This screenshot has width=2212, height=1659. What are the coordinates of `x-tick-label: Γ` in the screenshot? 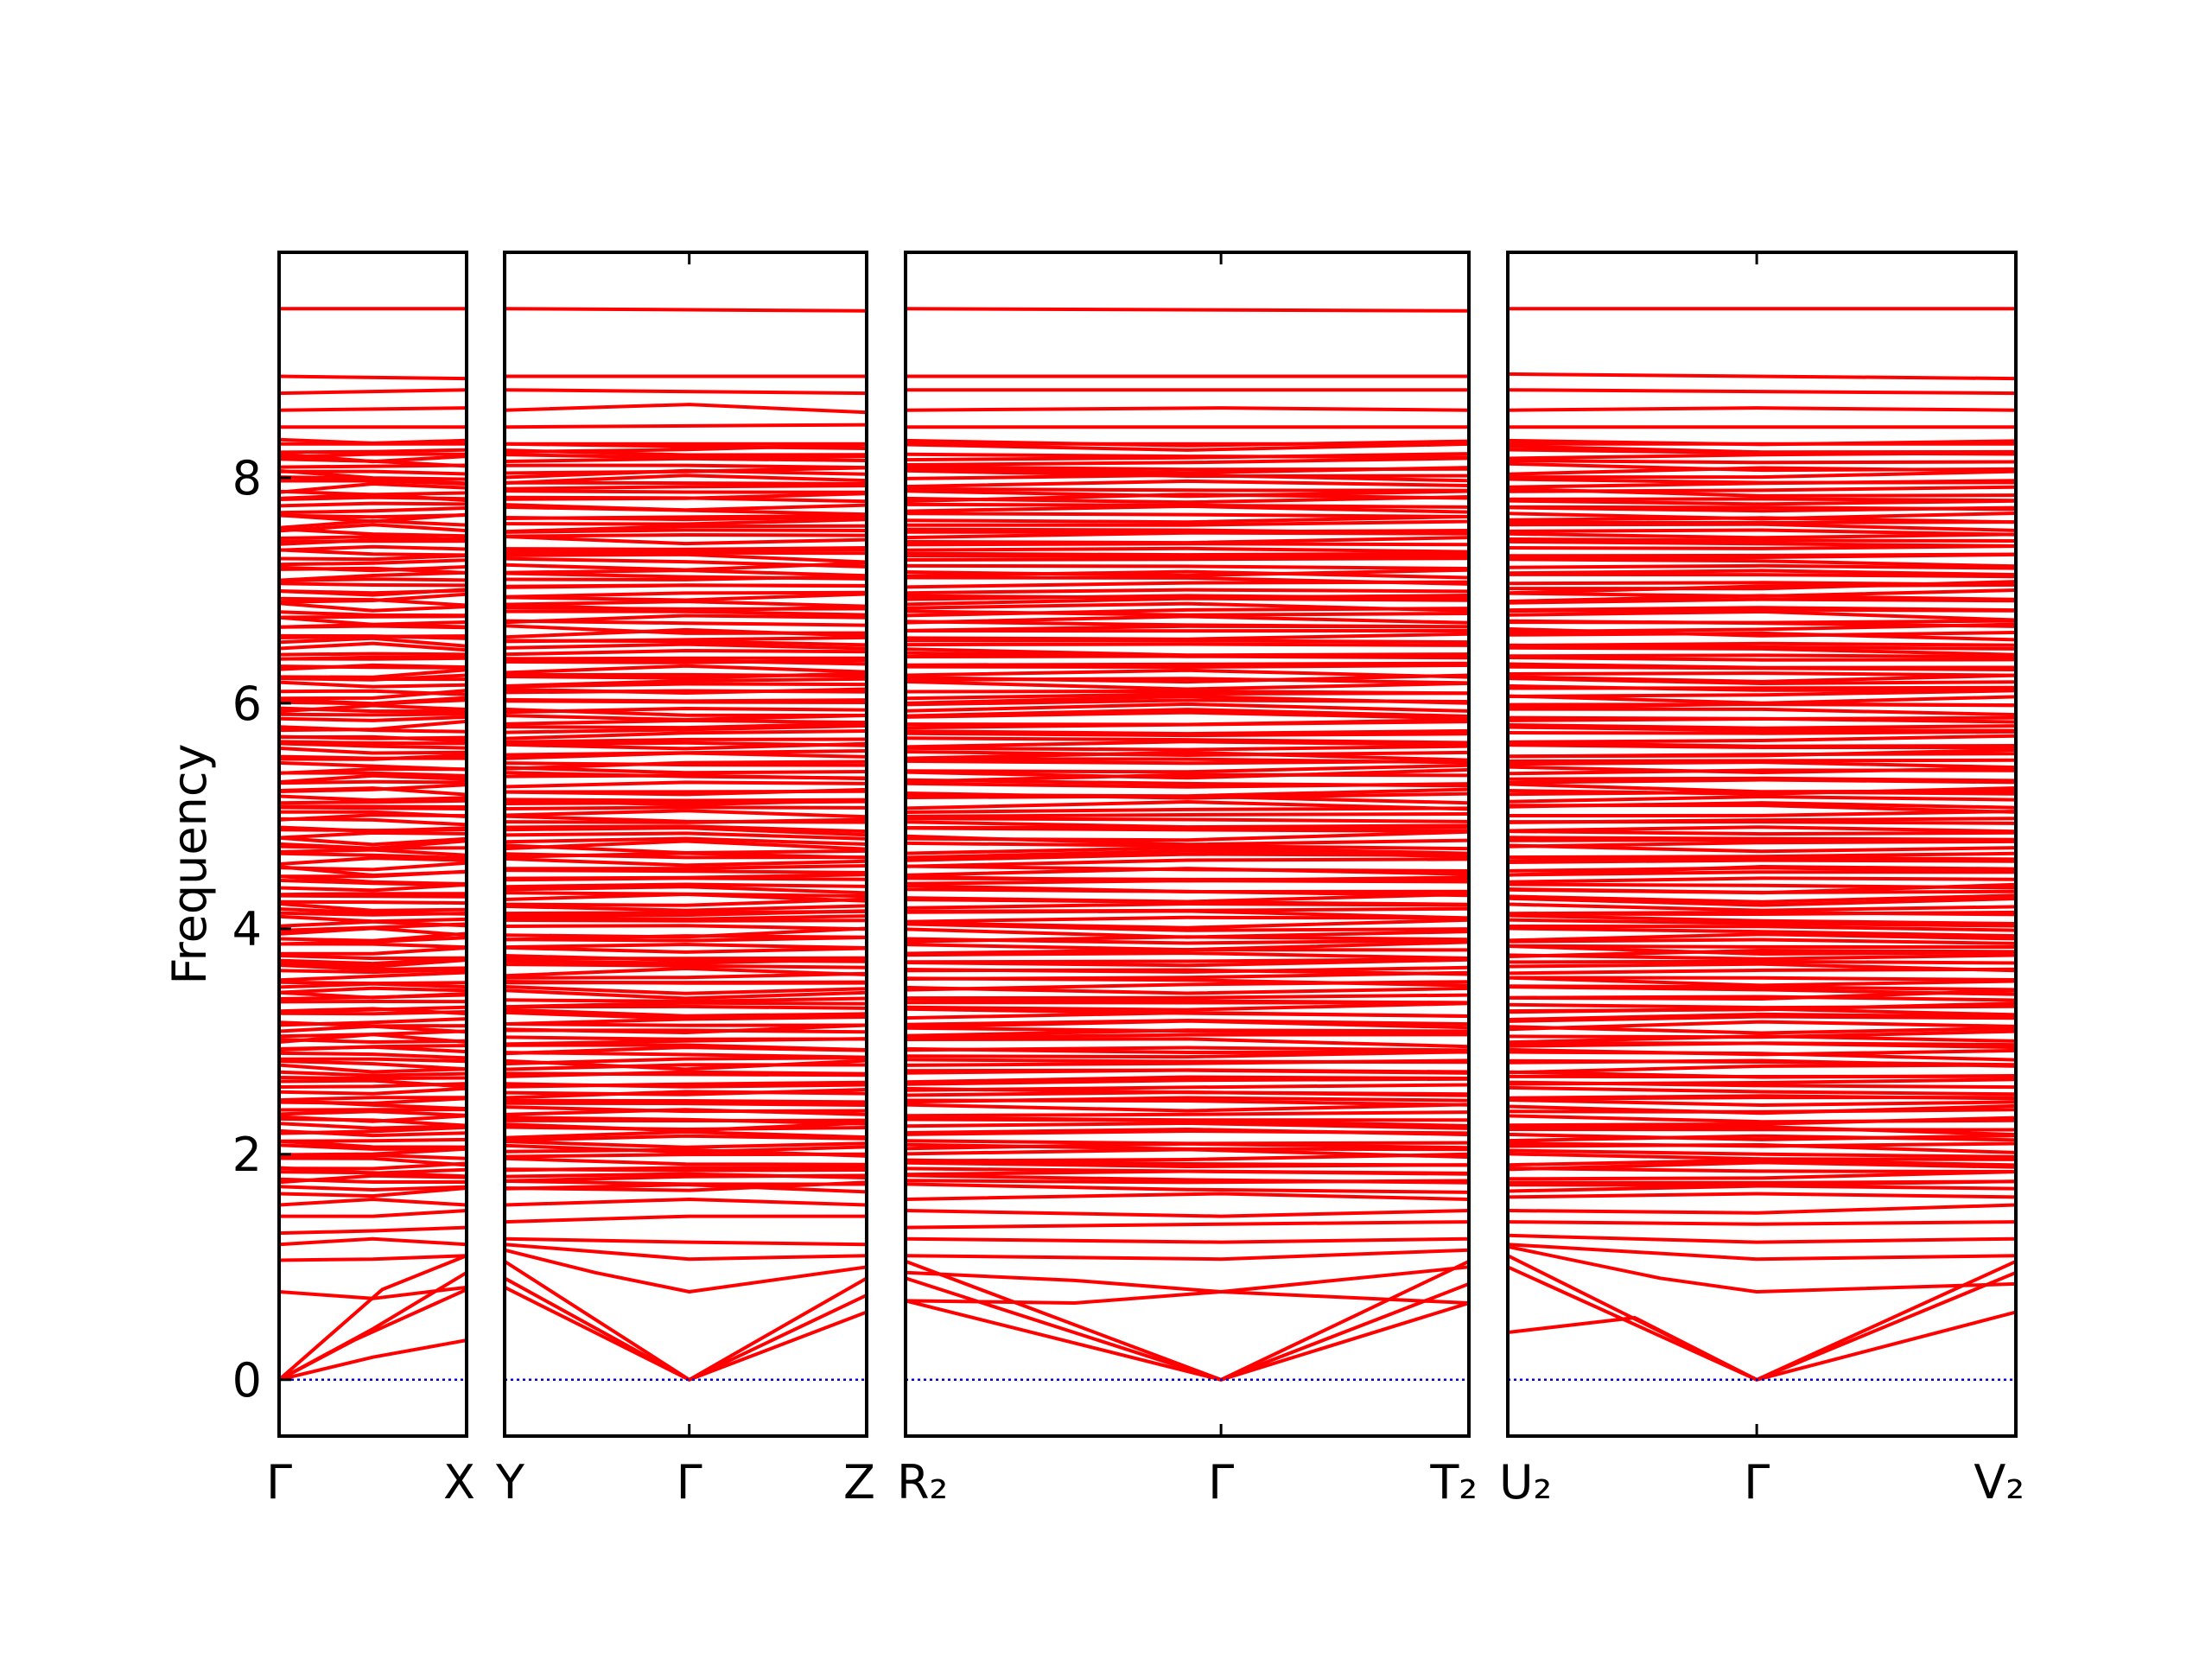 It's located at (1757, 1482).